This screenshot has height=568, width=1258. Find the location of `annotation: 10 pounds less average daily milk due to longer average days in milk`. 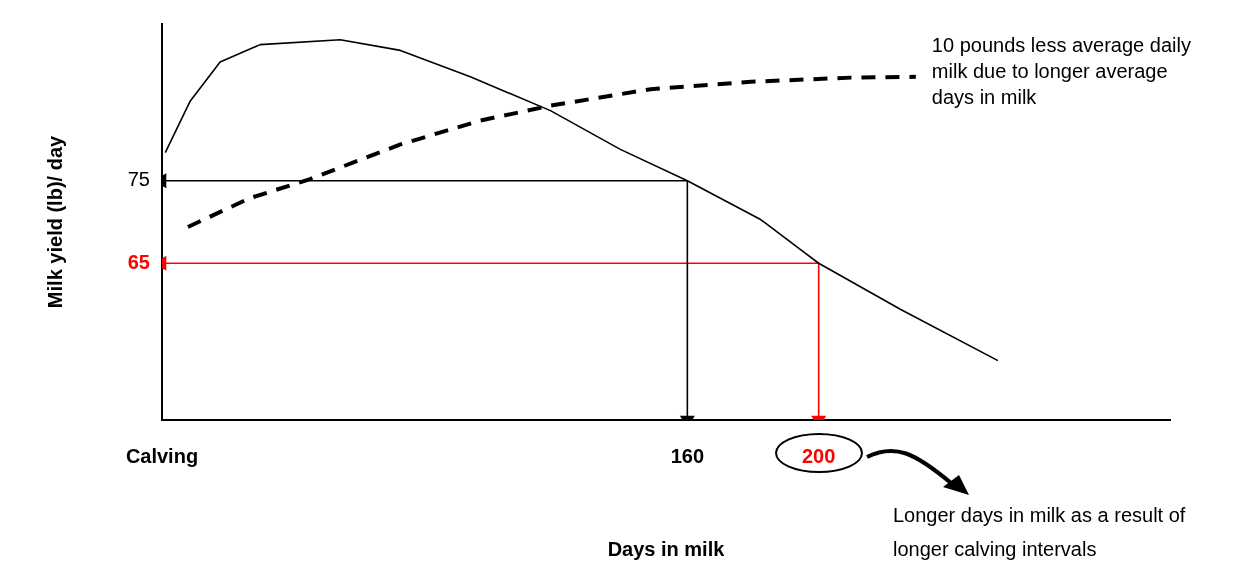

annotation: 10 pounds less average daily milk due to longer average days in milk is located at coordinates (1061, 71).